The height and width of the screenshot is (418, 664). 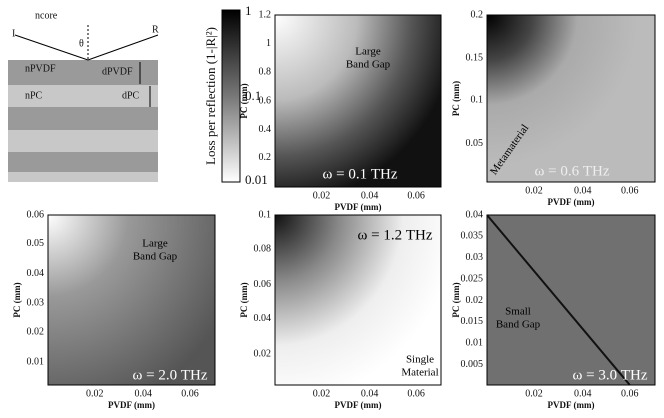 I want to click on band-line, so click(x=558, y=300).